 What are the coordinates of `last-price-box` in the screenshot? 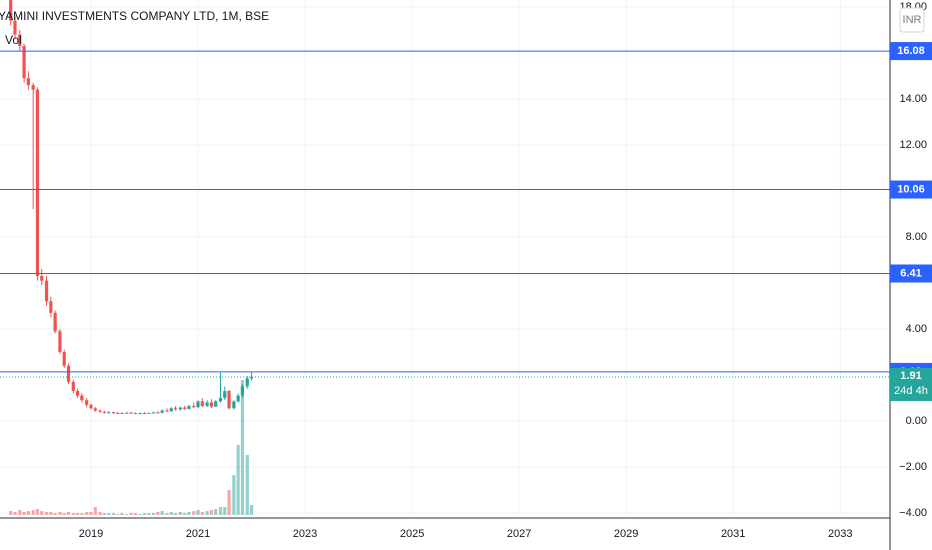 It's located at (911, 384).